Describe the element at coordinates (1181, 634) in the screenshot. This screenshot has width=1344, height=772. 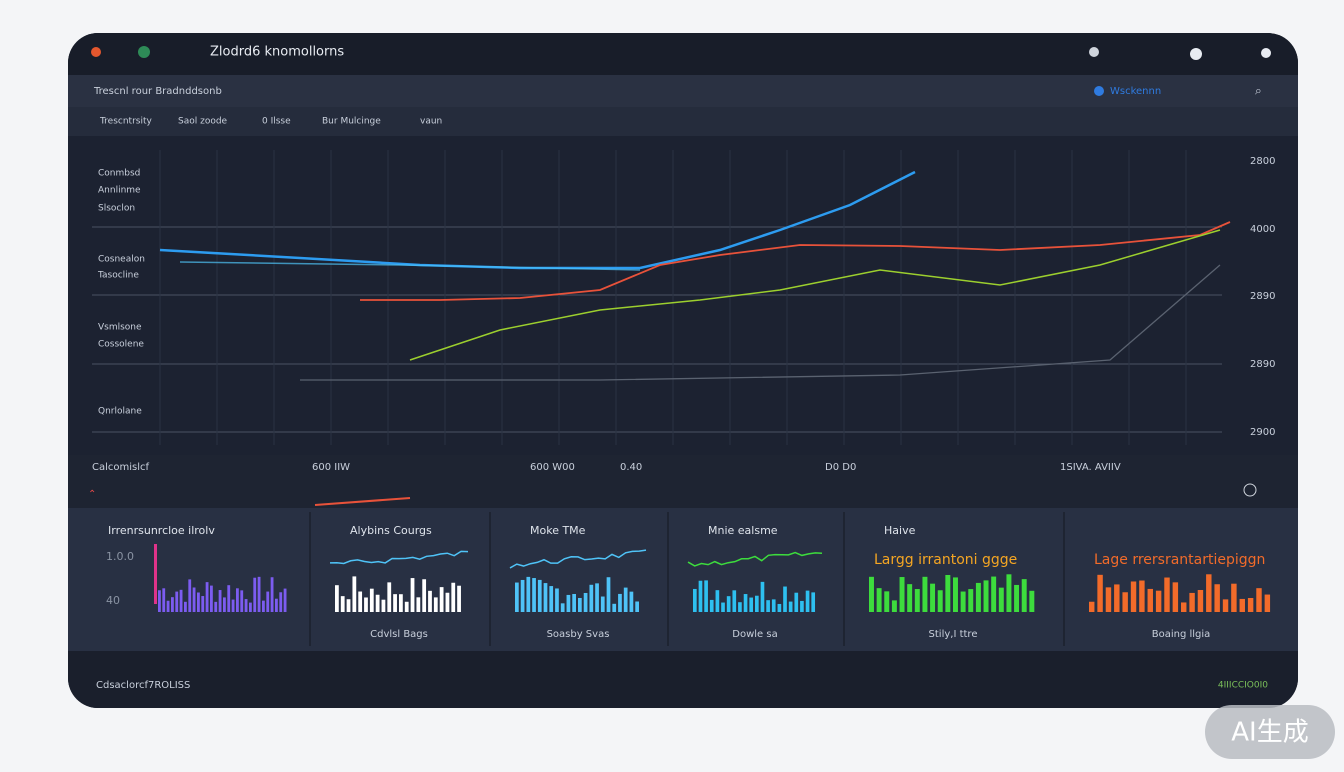
I see `panel-caption: Boaing llgia` at that location.